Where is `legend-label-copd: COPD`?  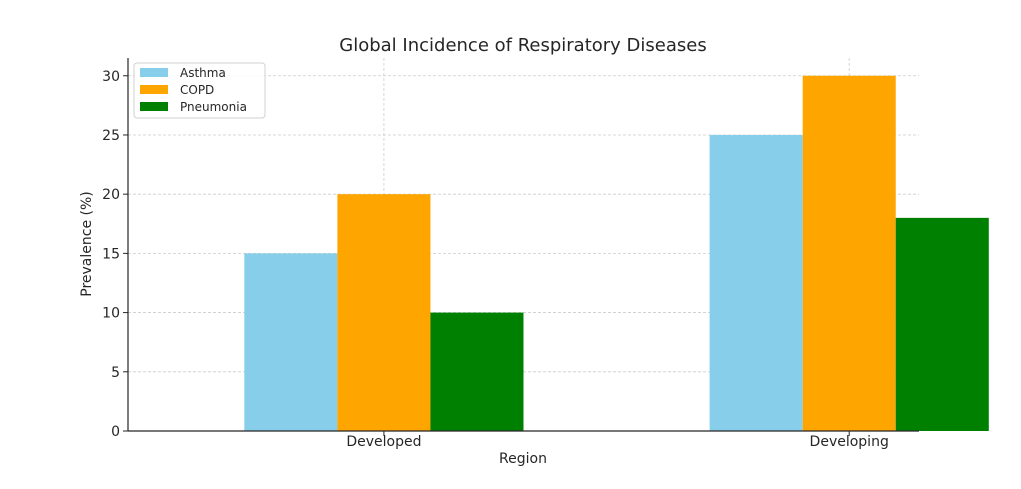
legend-label-copd: COPD is located at coordinates (197, 90).